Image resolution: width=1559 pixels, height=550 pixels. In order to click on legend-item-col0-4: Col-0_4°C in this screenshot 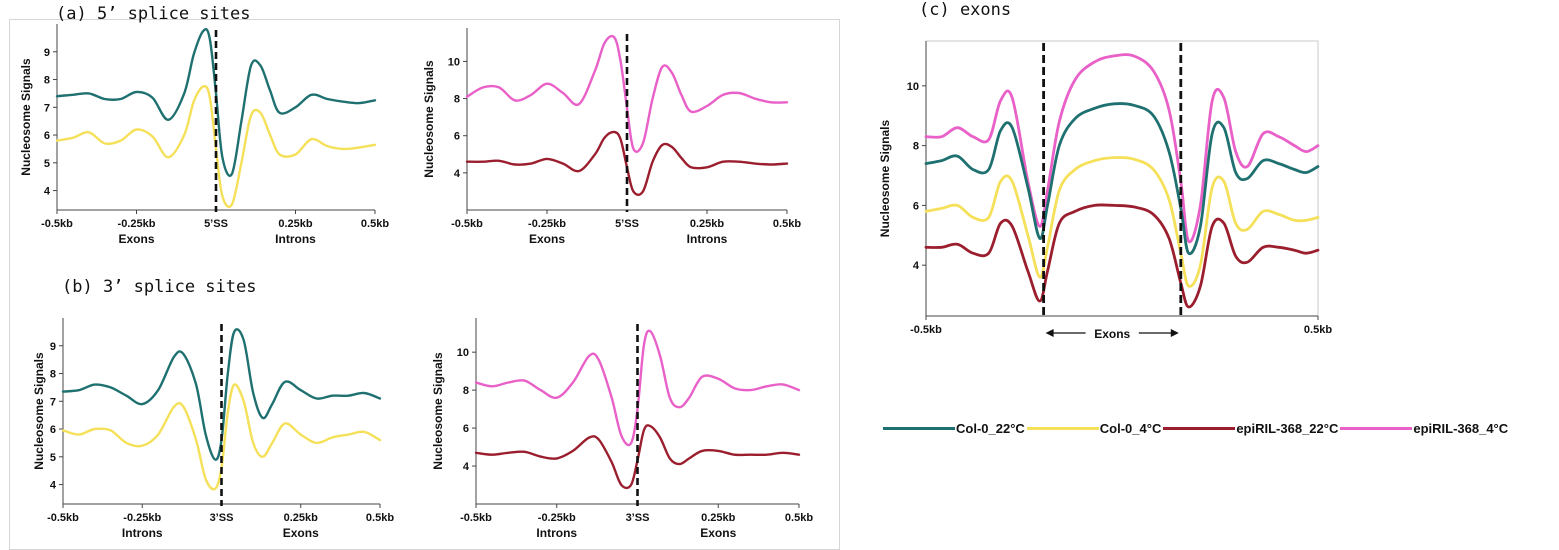, I will do `click(1095, 428)`.